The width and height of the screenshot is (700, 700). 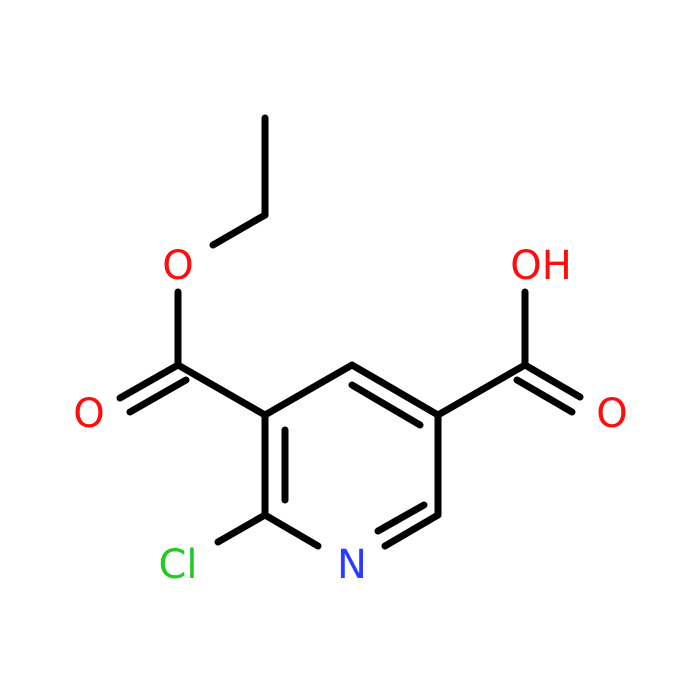 I want to click on atom-label: N, so click(x=352, y=565).